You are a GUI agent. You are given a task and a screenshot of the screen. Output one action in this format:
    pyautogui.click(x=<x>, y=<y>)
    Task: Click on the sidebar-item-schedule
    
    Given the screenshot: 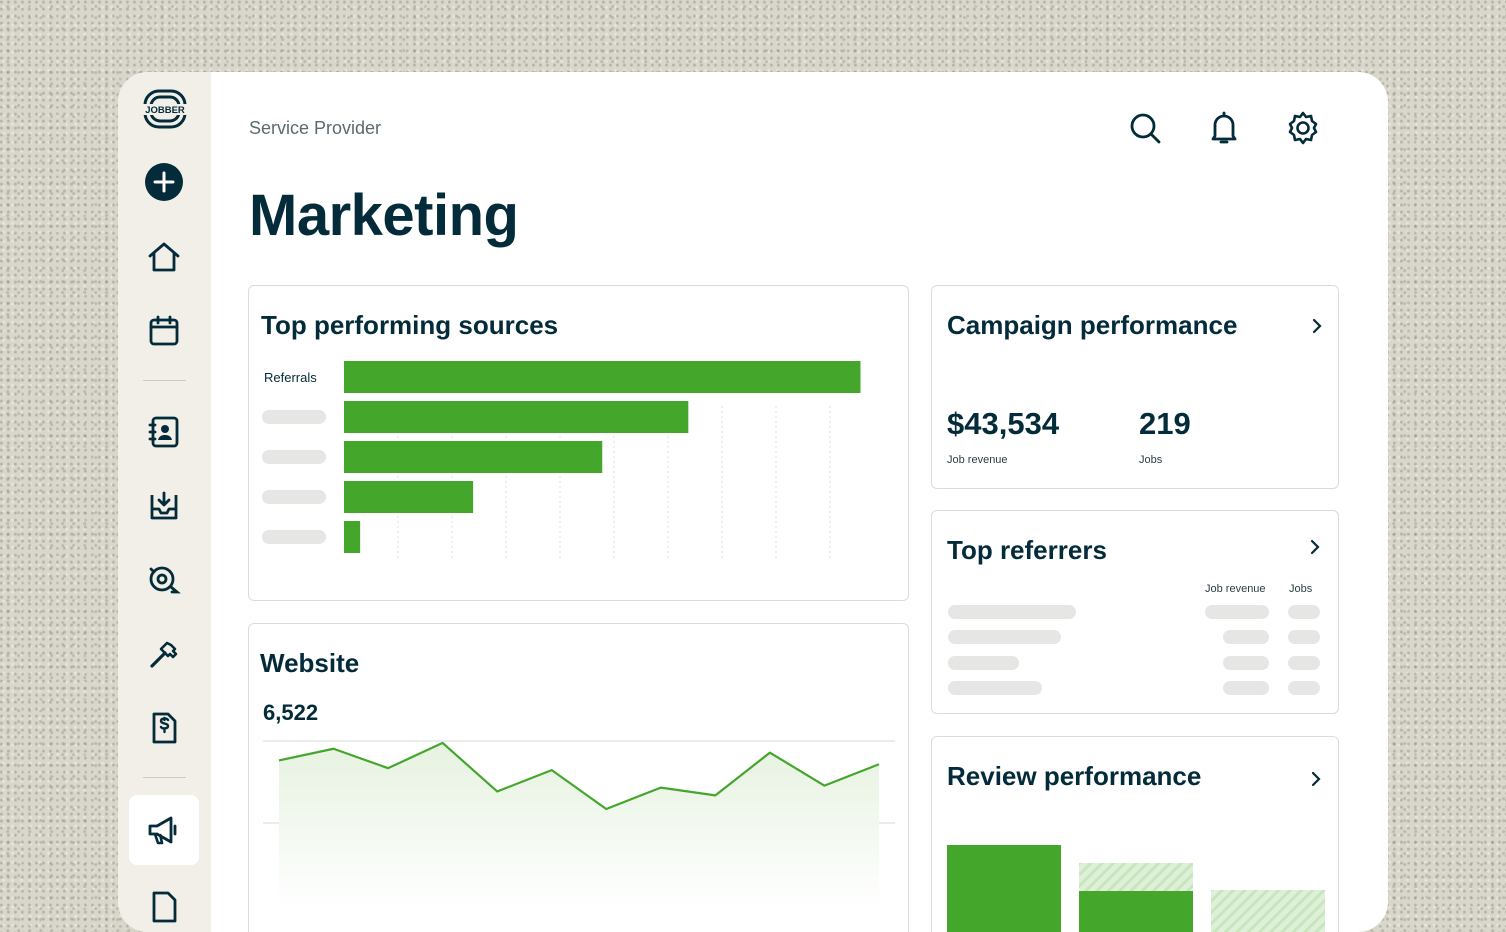 What is the action you would take?
    pyautogui.click(x=164, y=331)
    